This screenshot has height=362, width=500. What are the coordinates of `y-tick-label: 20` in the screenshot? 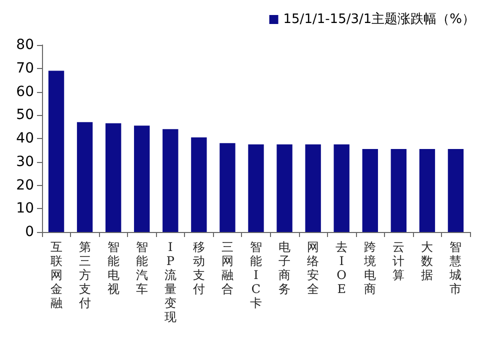 It's located at (25, 185).